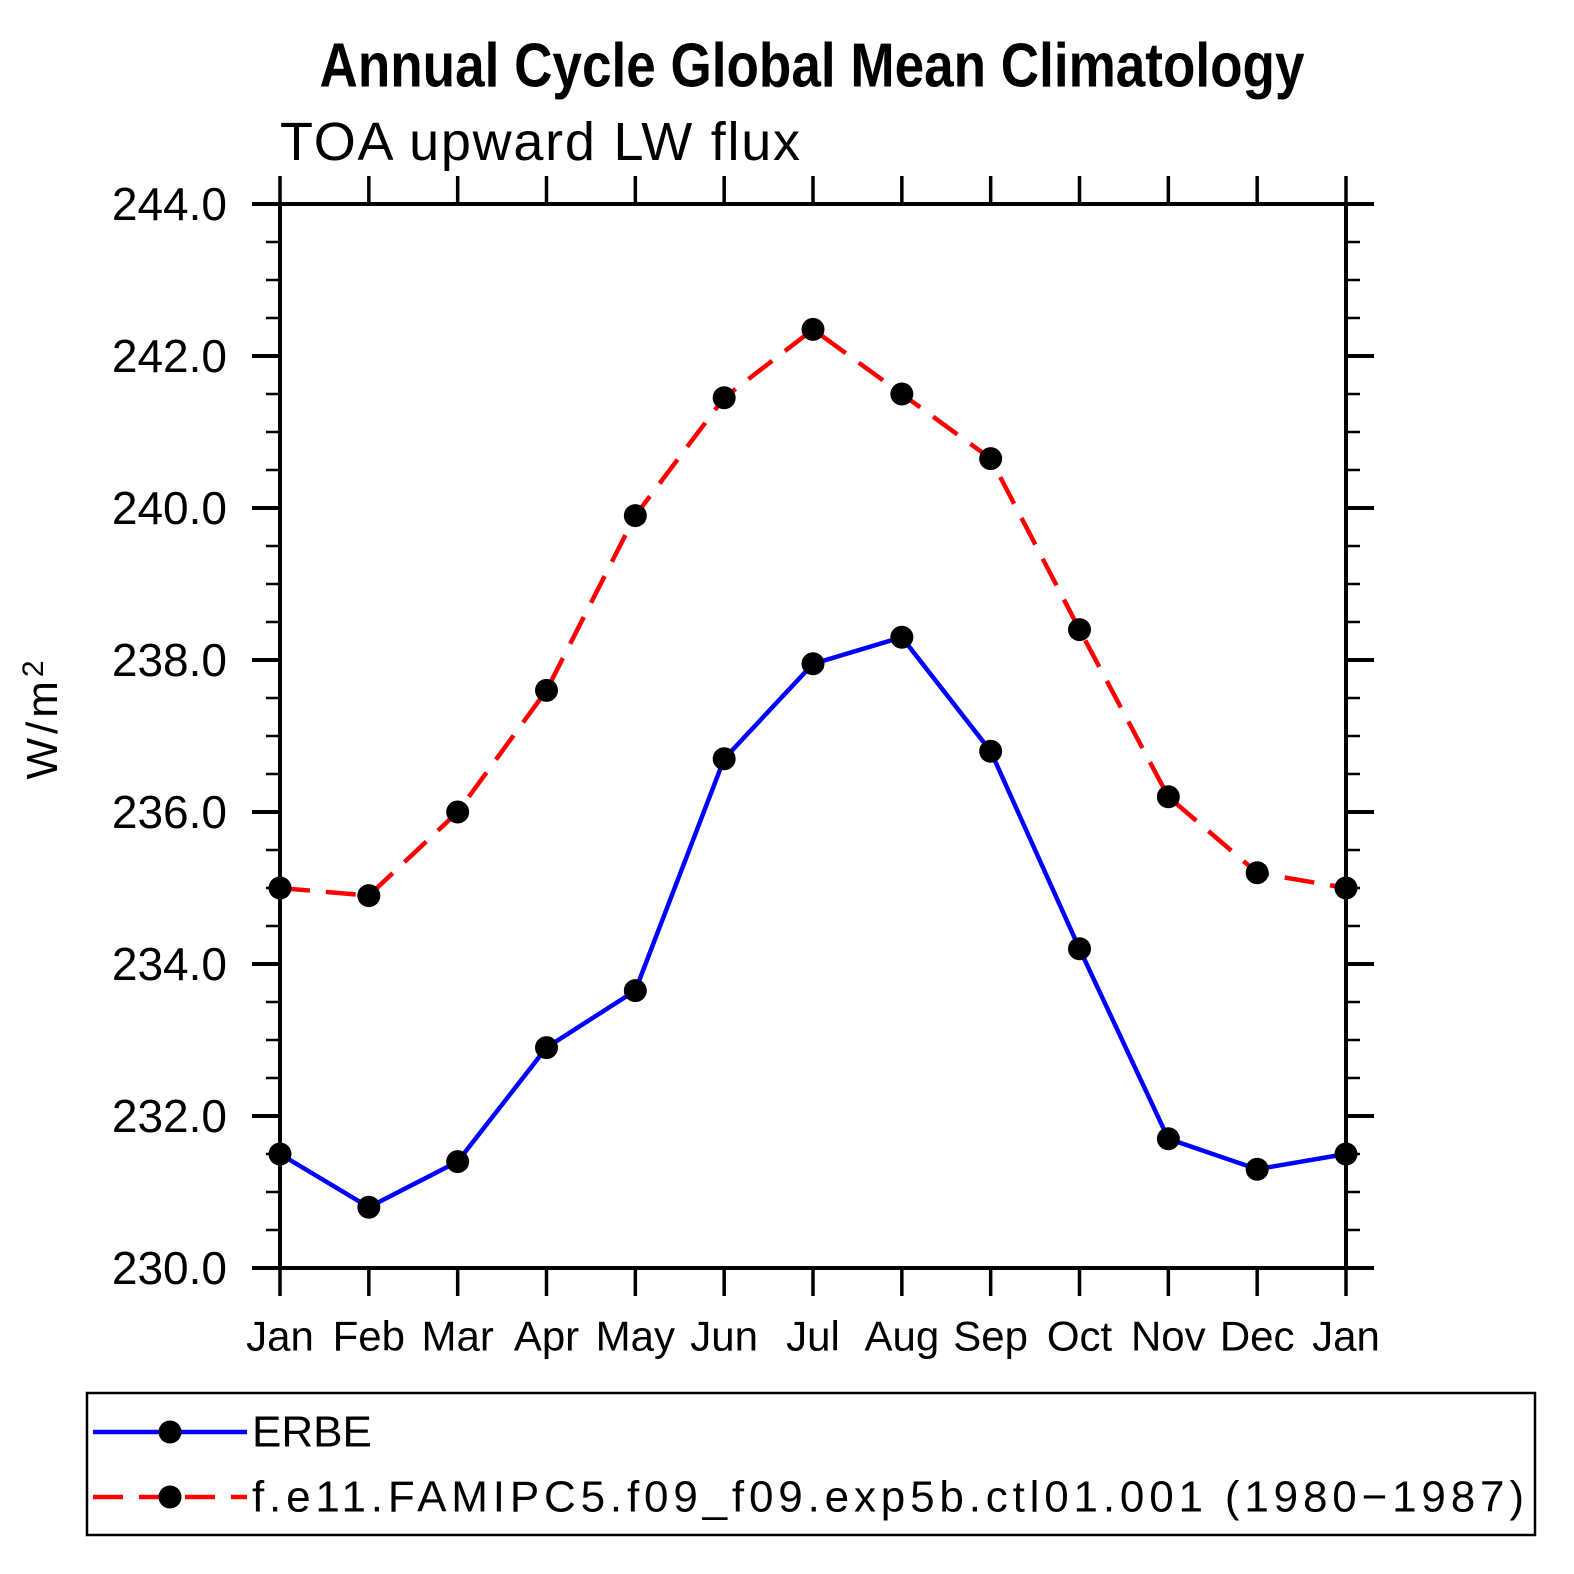 The width and height of the screenshot is (1574, 1574). What do you see at coordinates (635, 1336) in the screenshot?
I see `x-tick-label: May` at bounding box center [635, 1336].